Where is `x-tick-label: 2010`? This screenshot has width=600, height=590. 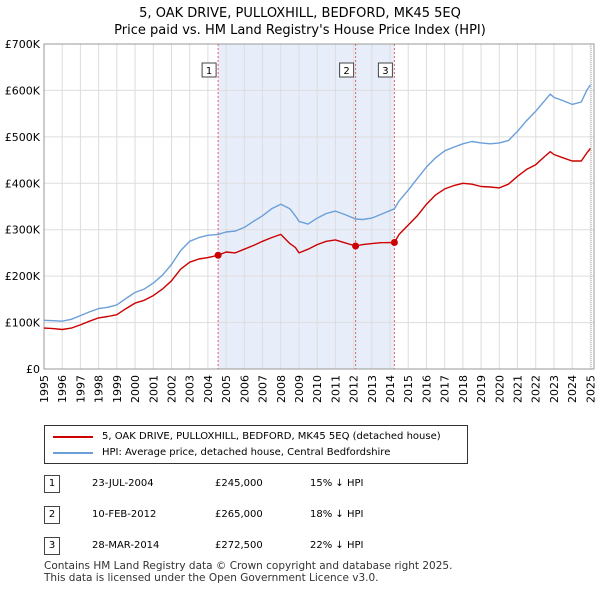
x-tick-label: 2010 is located at coordinates (317, 389).